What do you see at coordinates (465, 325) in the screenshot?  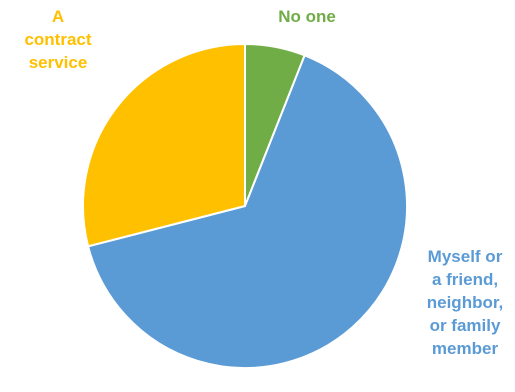 I see `slice-label-line: or family` at bounding box center [465, 325].